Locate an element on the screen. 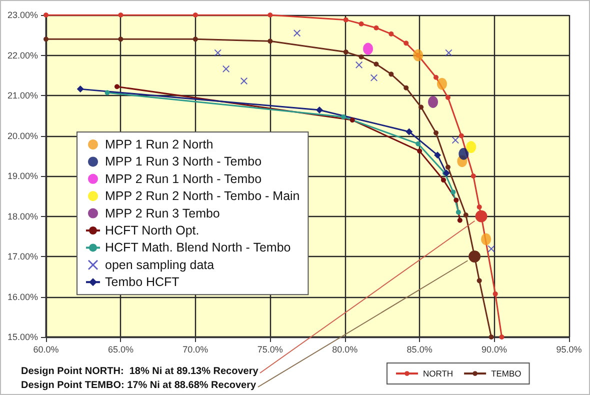 The height and width of the screenshot is (395, 590). legend-label: MPP 2 Run 3 Tembo is located at coordinates (162, 213).